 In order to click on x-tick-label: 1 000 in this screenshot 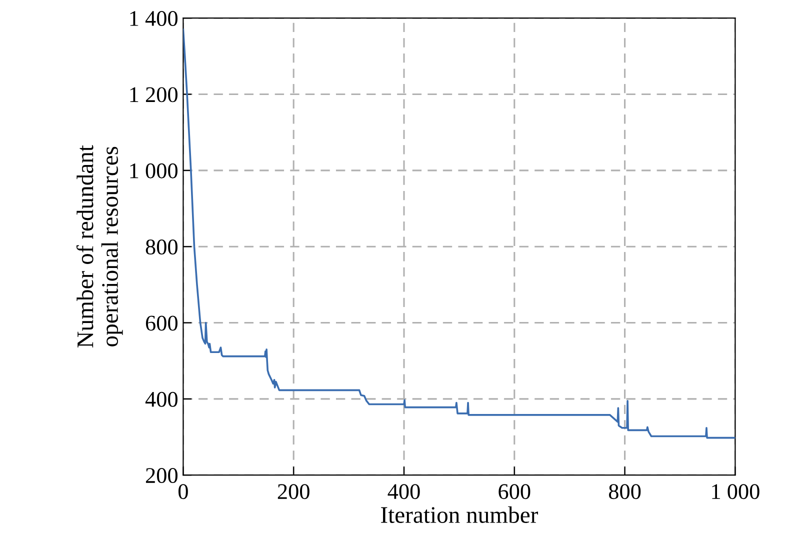, I will do `click(736, 492)`.